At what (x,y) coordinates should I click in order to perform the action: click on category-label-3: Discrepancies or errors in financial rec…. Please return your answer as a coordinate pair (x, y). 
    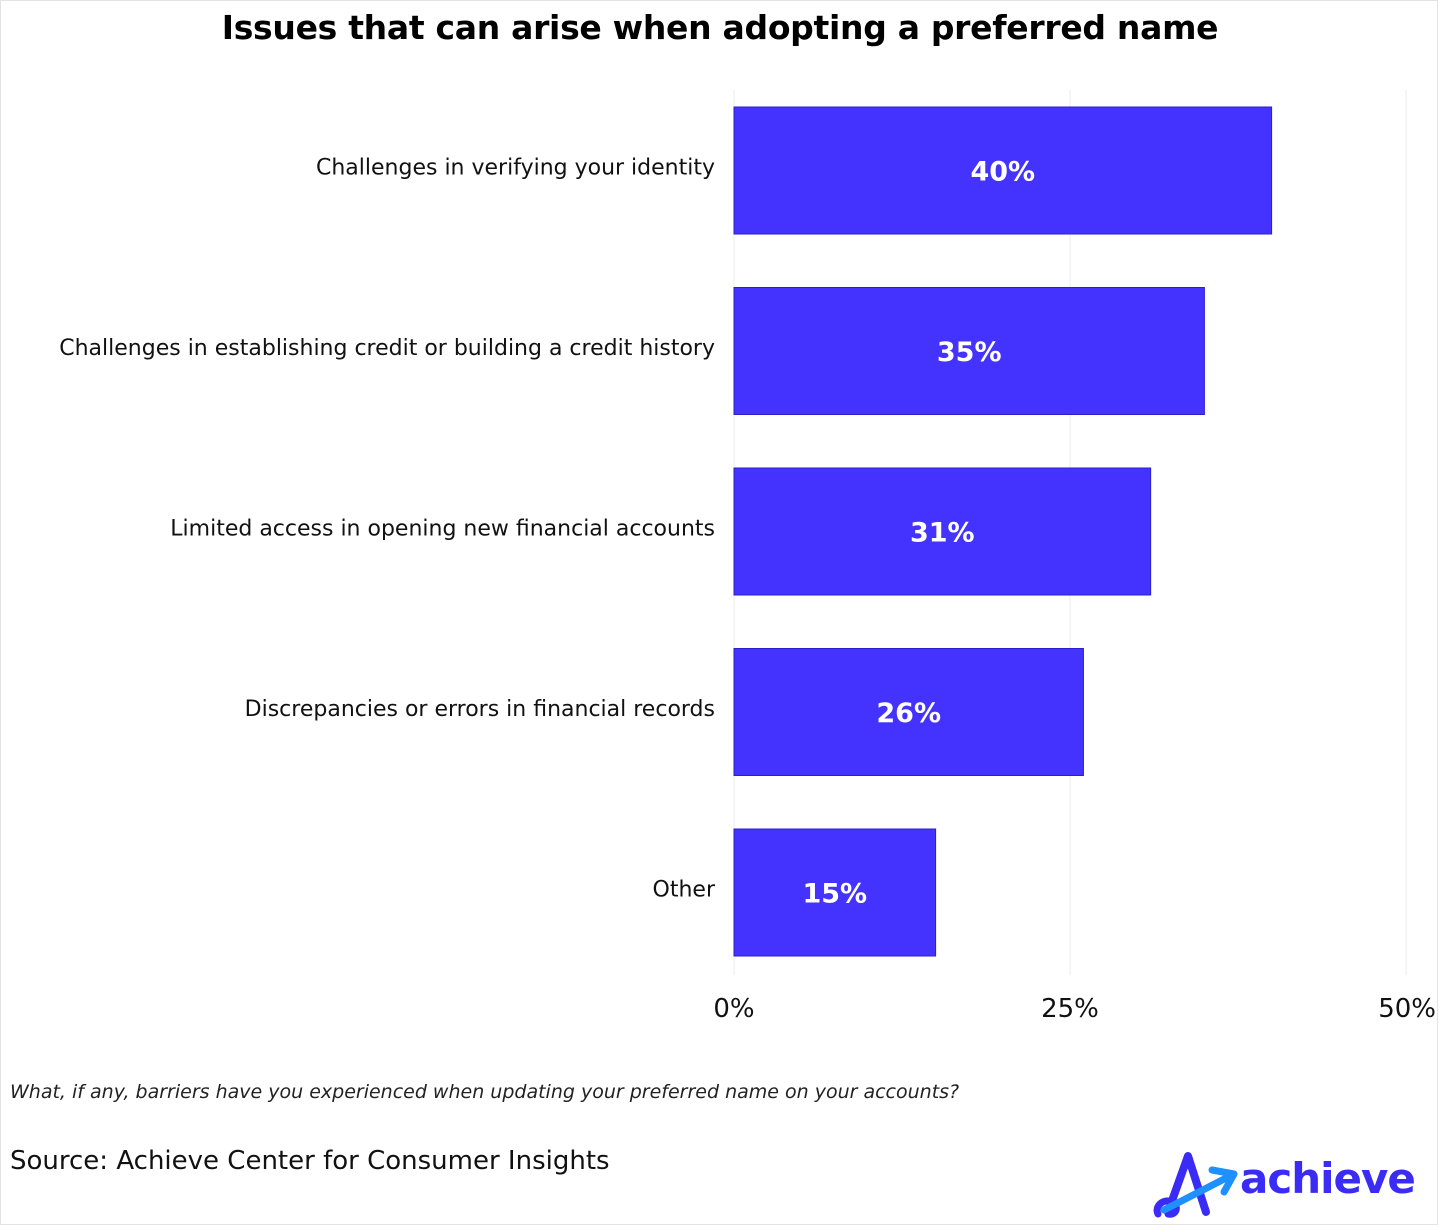
    Looking at the image, I should click on (480, 709).